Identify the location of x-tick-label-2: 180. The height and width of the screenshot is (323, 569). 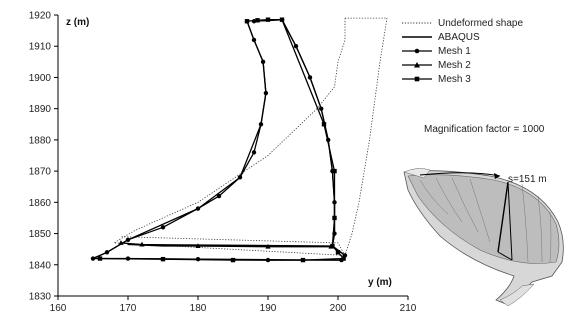
(198, 308).